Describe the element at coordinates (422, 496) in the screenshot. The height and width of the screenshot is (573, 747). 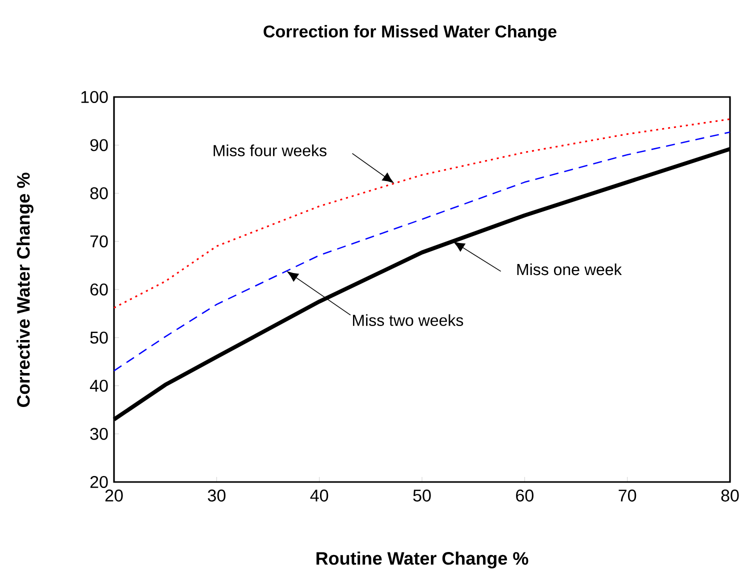
I see `x-tick-label: 50` at that location.